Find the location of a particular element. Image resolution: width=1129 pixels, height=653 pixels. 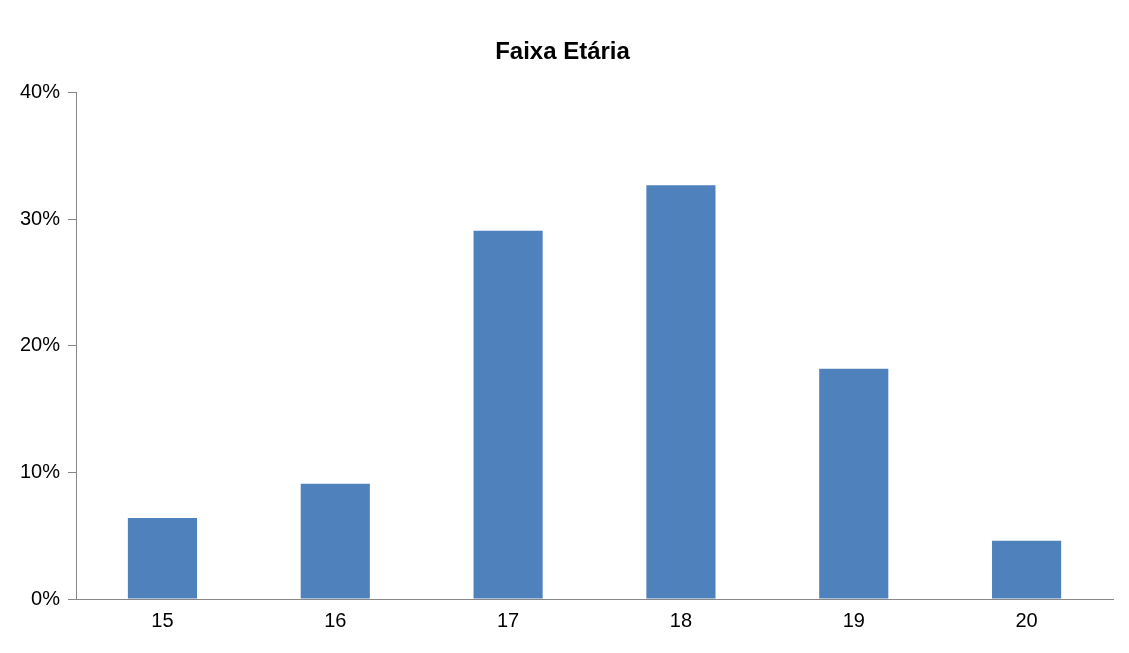

x-tick-label: 17 is located at coordinates (508, 619).